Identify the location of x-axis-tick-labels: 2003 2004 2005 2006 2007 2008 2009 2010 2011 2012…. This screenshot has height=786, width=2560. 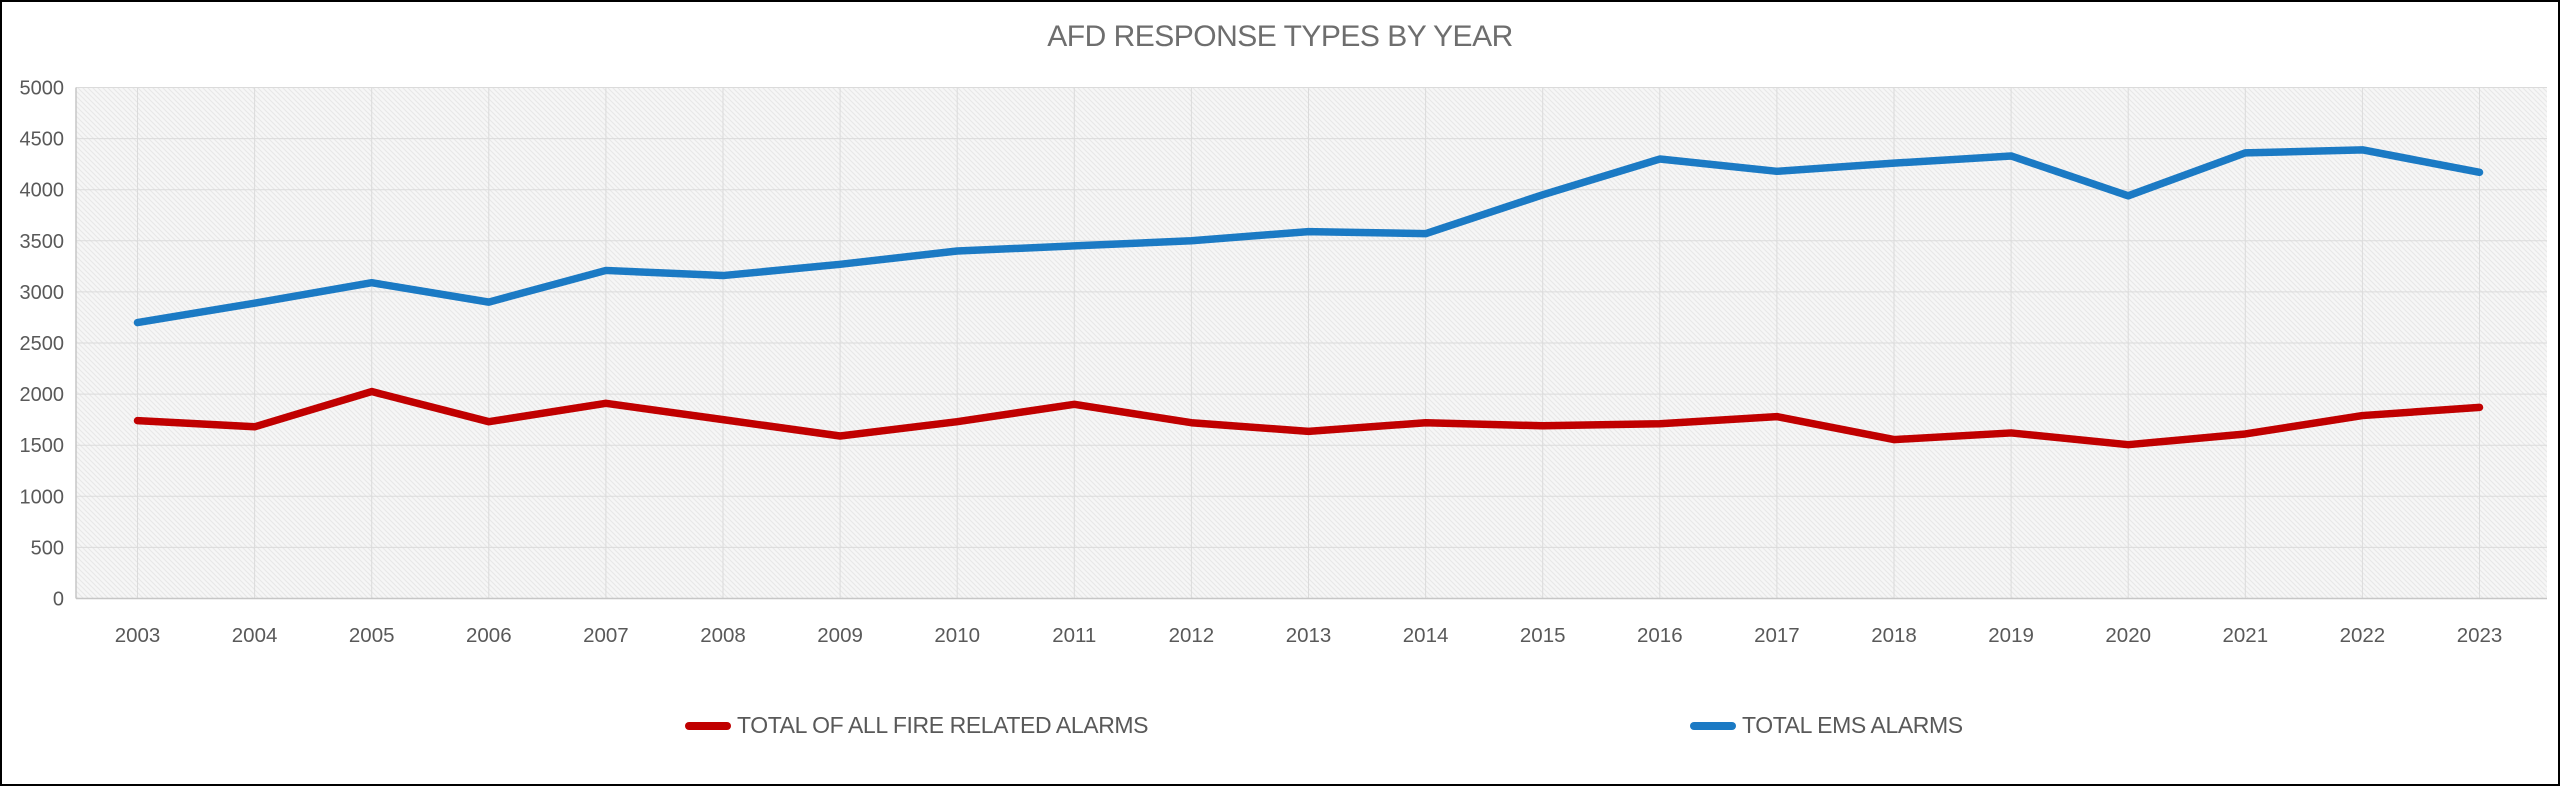
(1309, 635).